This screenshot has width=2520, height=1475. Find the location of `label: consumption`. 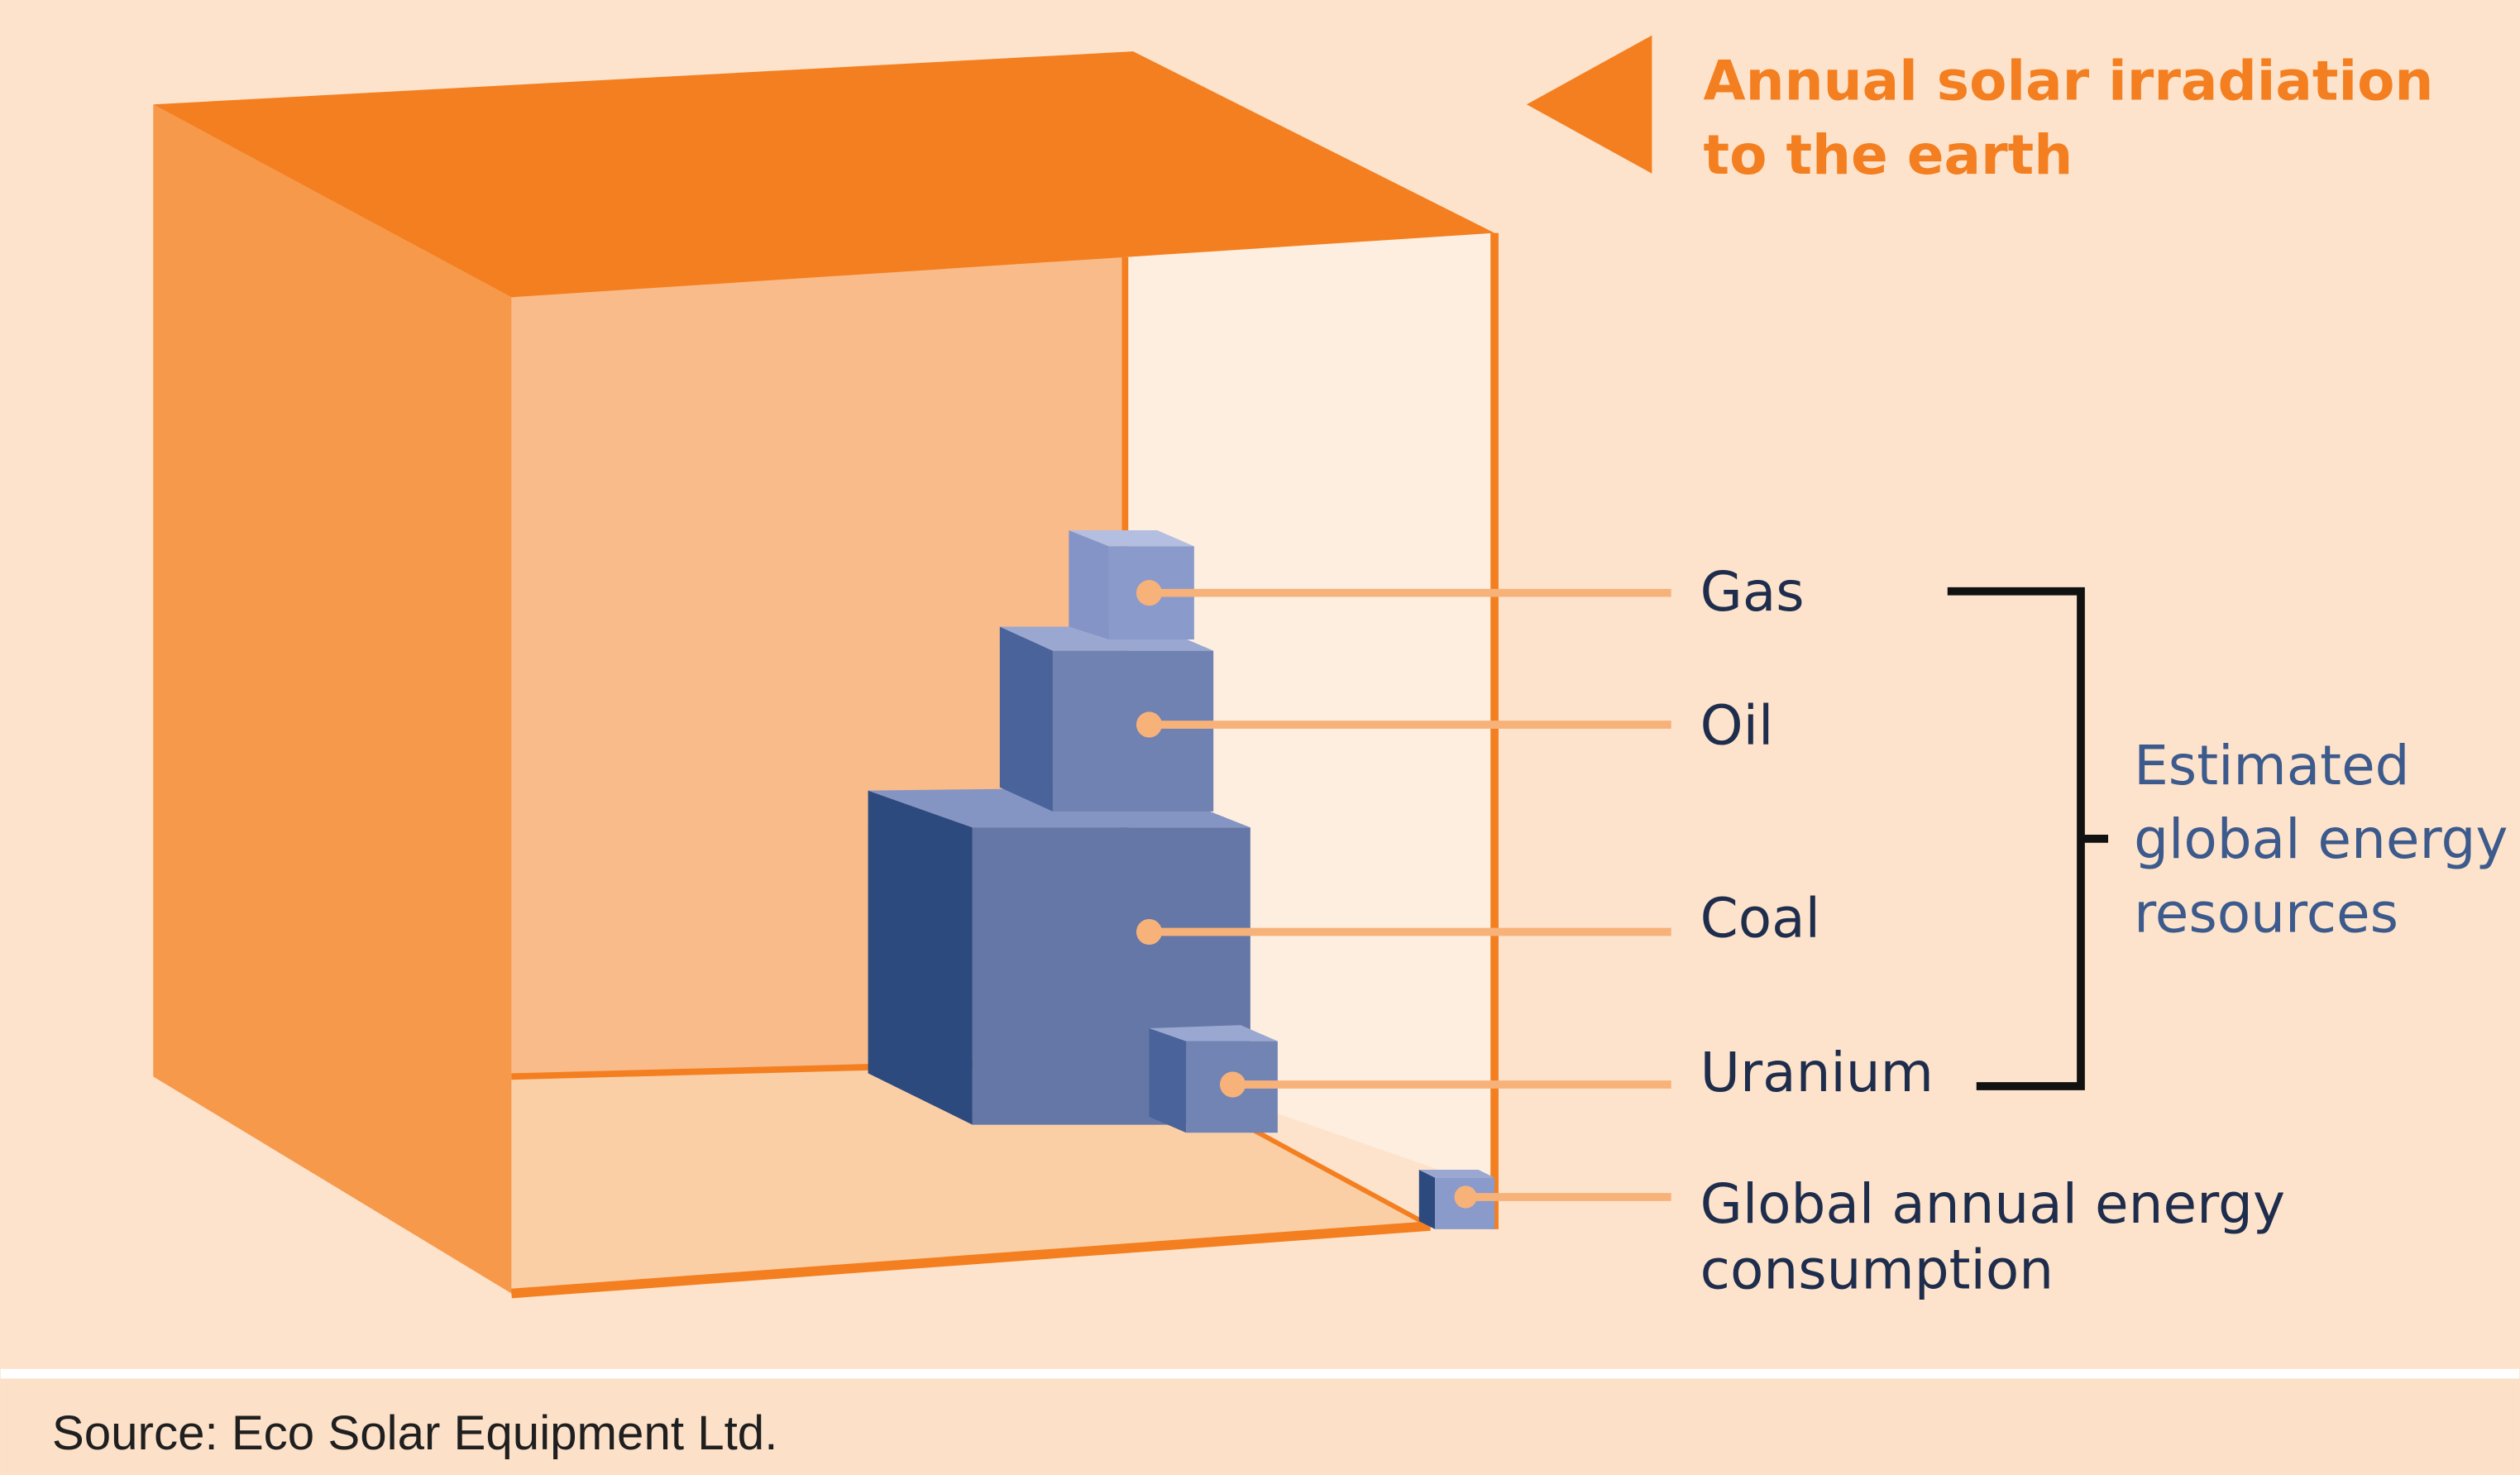

label: consumption is located at coordinates (1877, 1270).